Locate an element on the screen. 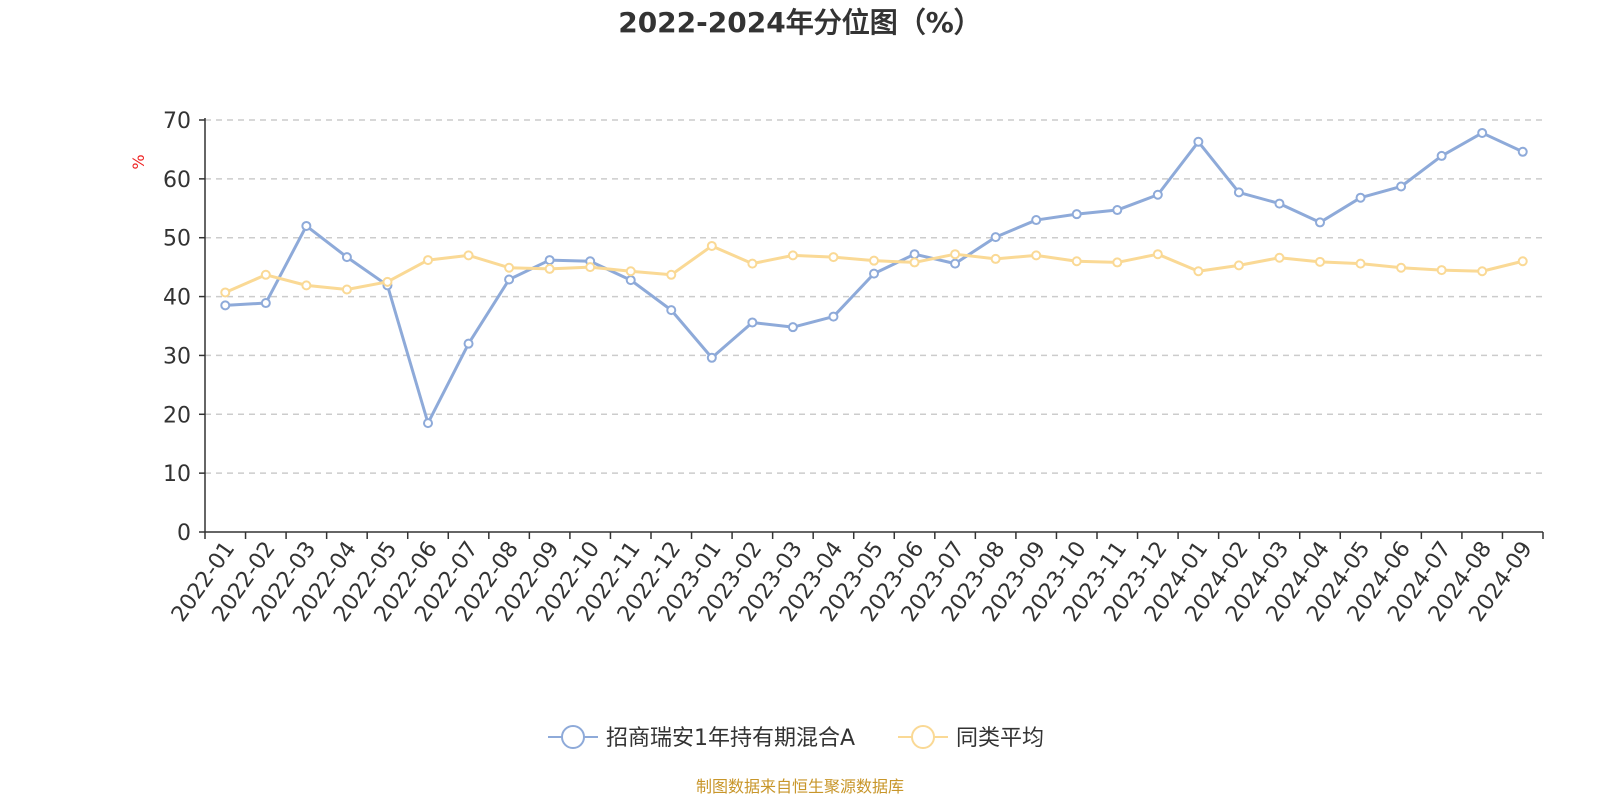  legend-label: 同类平均 is located at coordinates (1000, 738).